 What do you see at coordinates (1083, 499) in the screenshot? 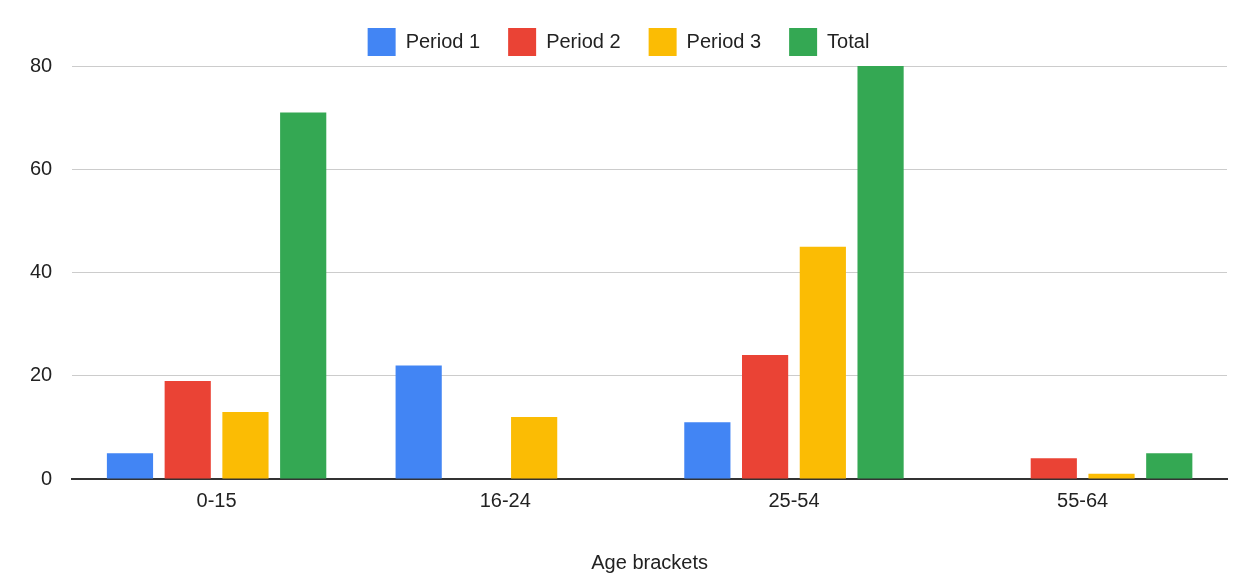
I see `x-tick-label: 55-64` at bounding box center [1083, 499].